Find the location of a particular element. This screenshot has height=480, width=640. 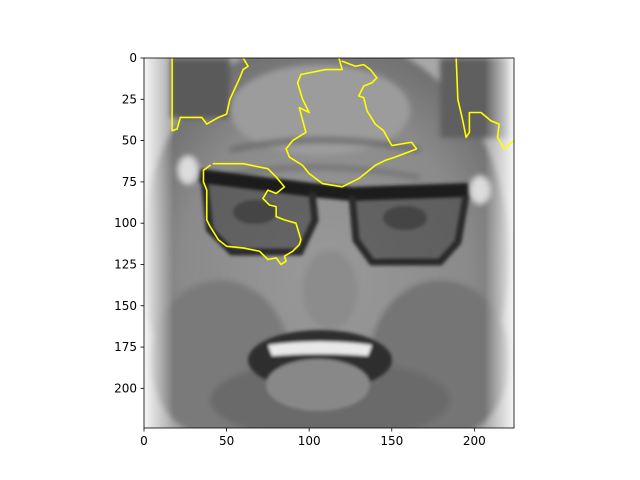

y-tick-label: 125 is located at coordinates (125, 264).